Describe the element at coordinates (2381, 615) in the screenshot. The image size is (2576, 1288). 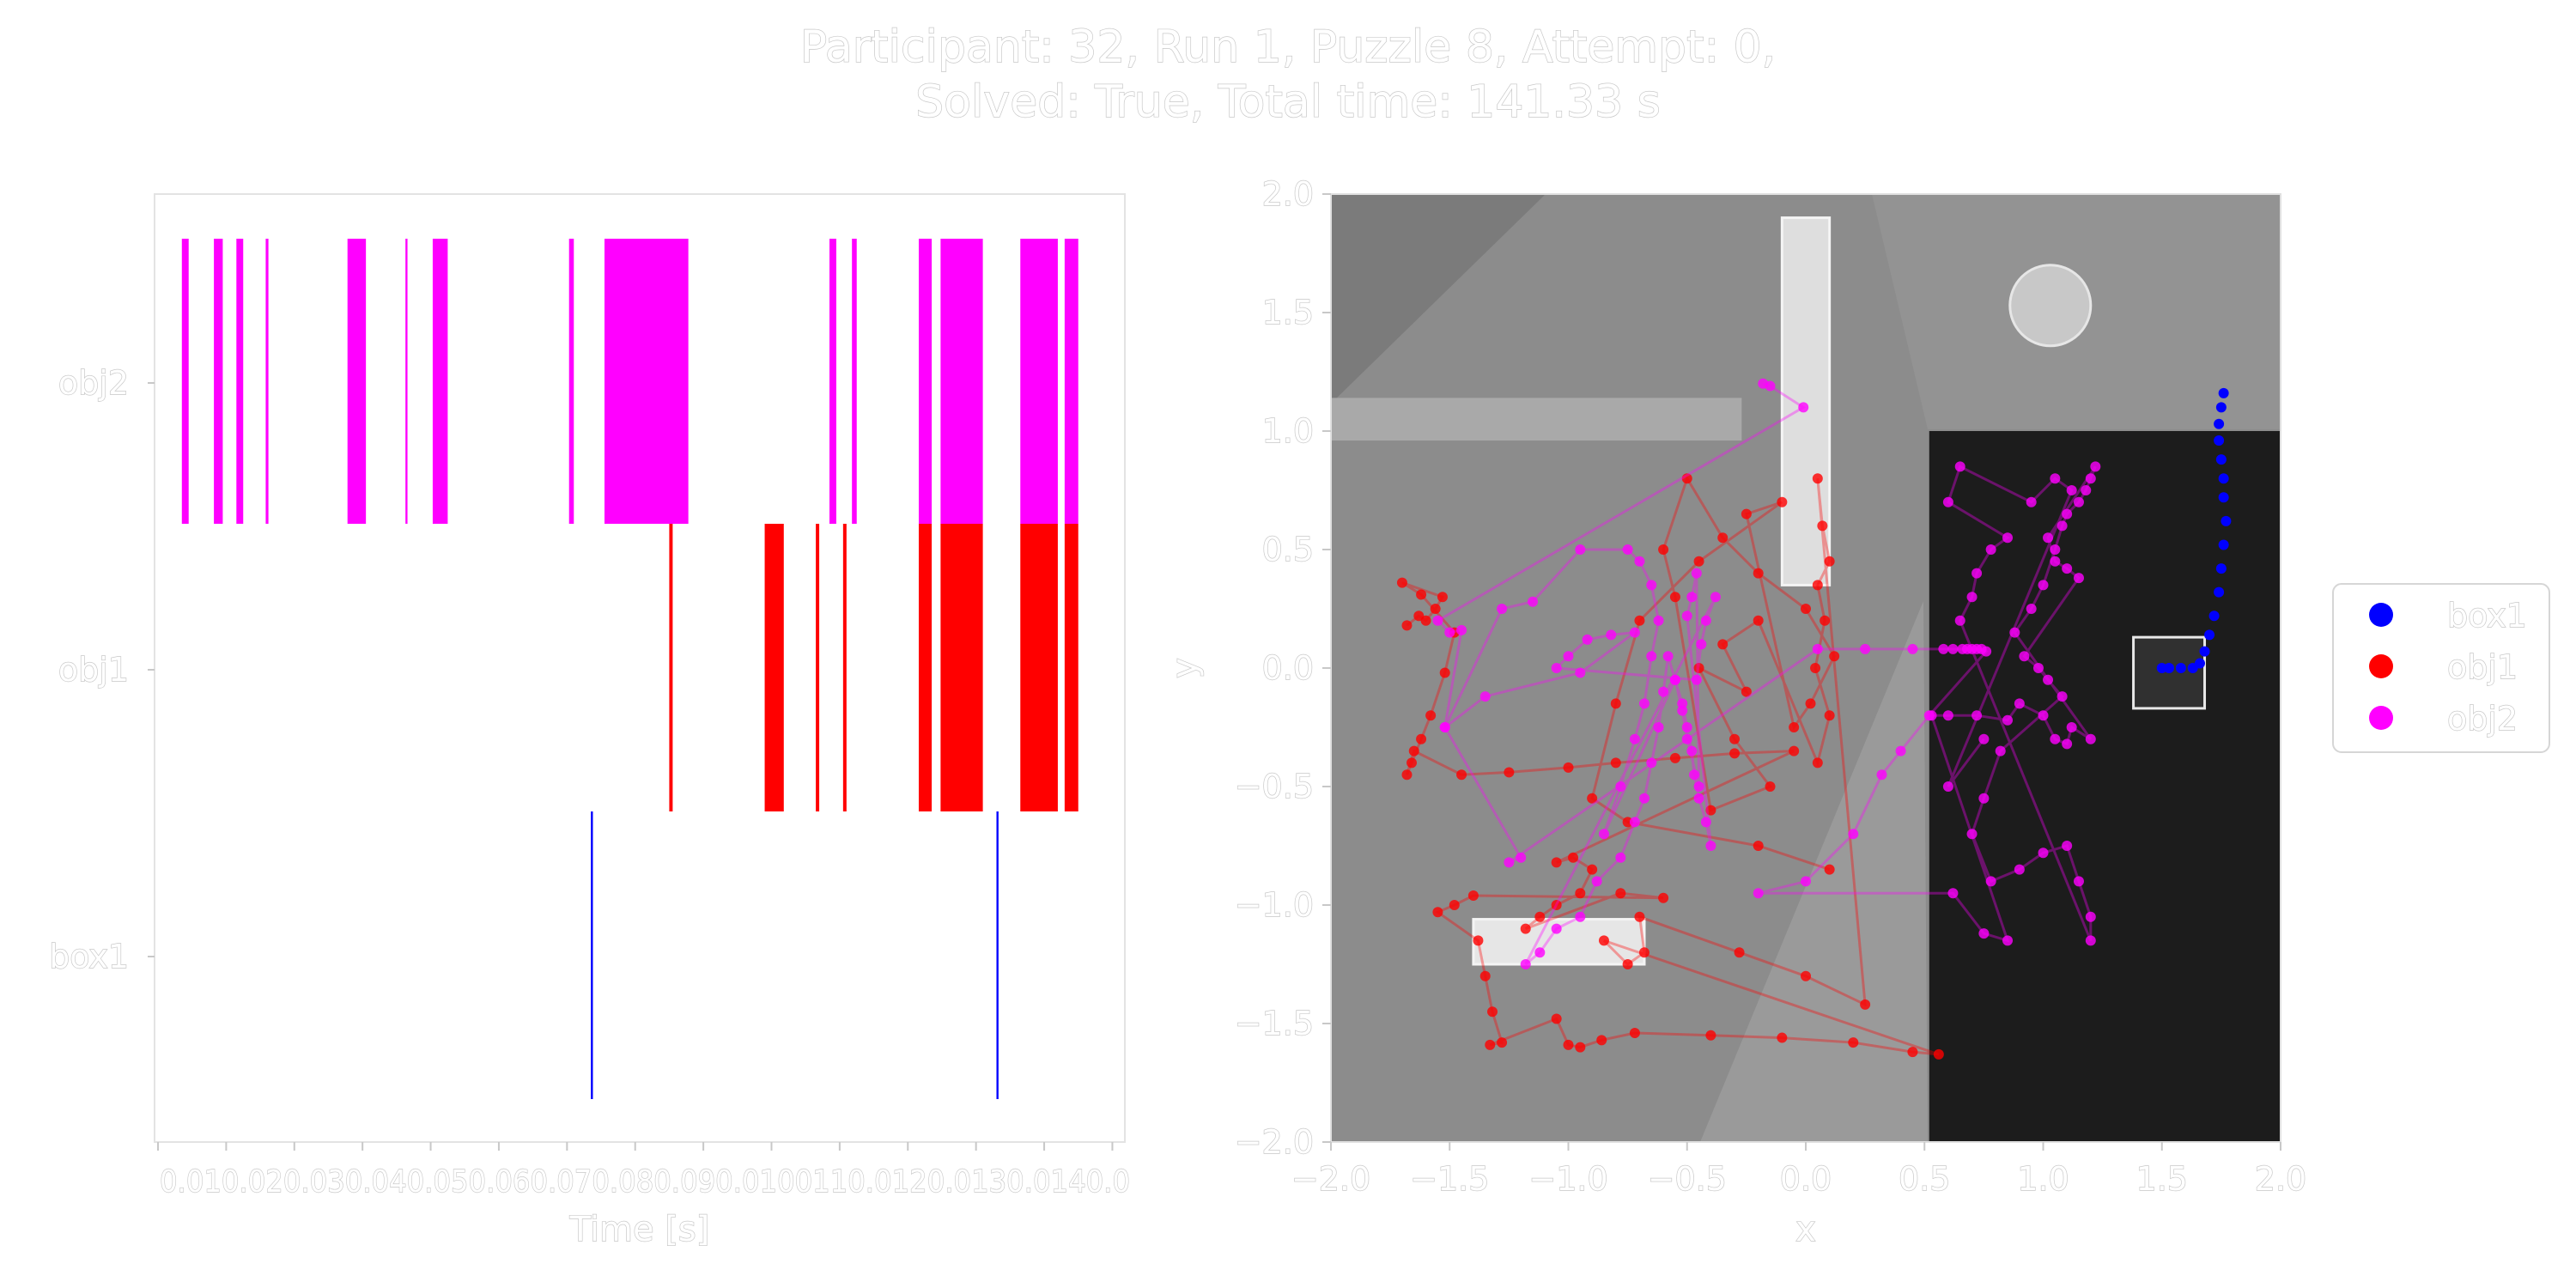
I see `legend-marker-box1` at that location.